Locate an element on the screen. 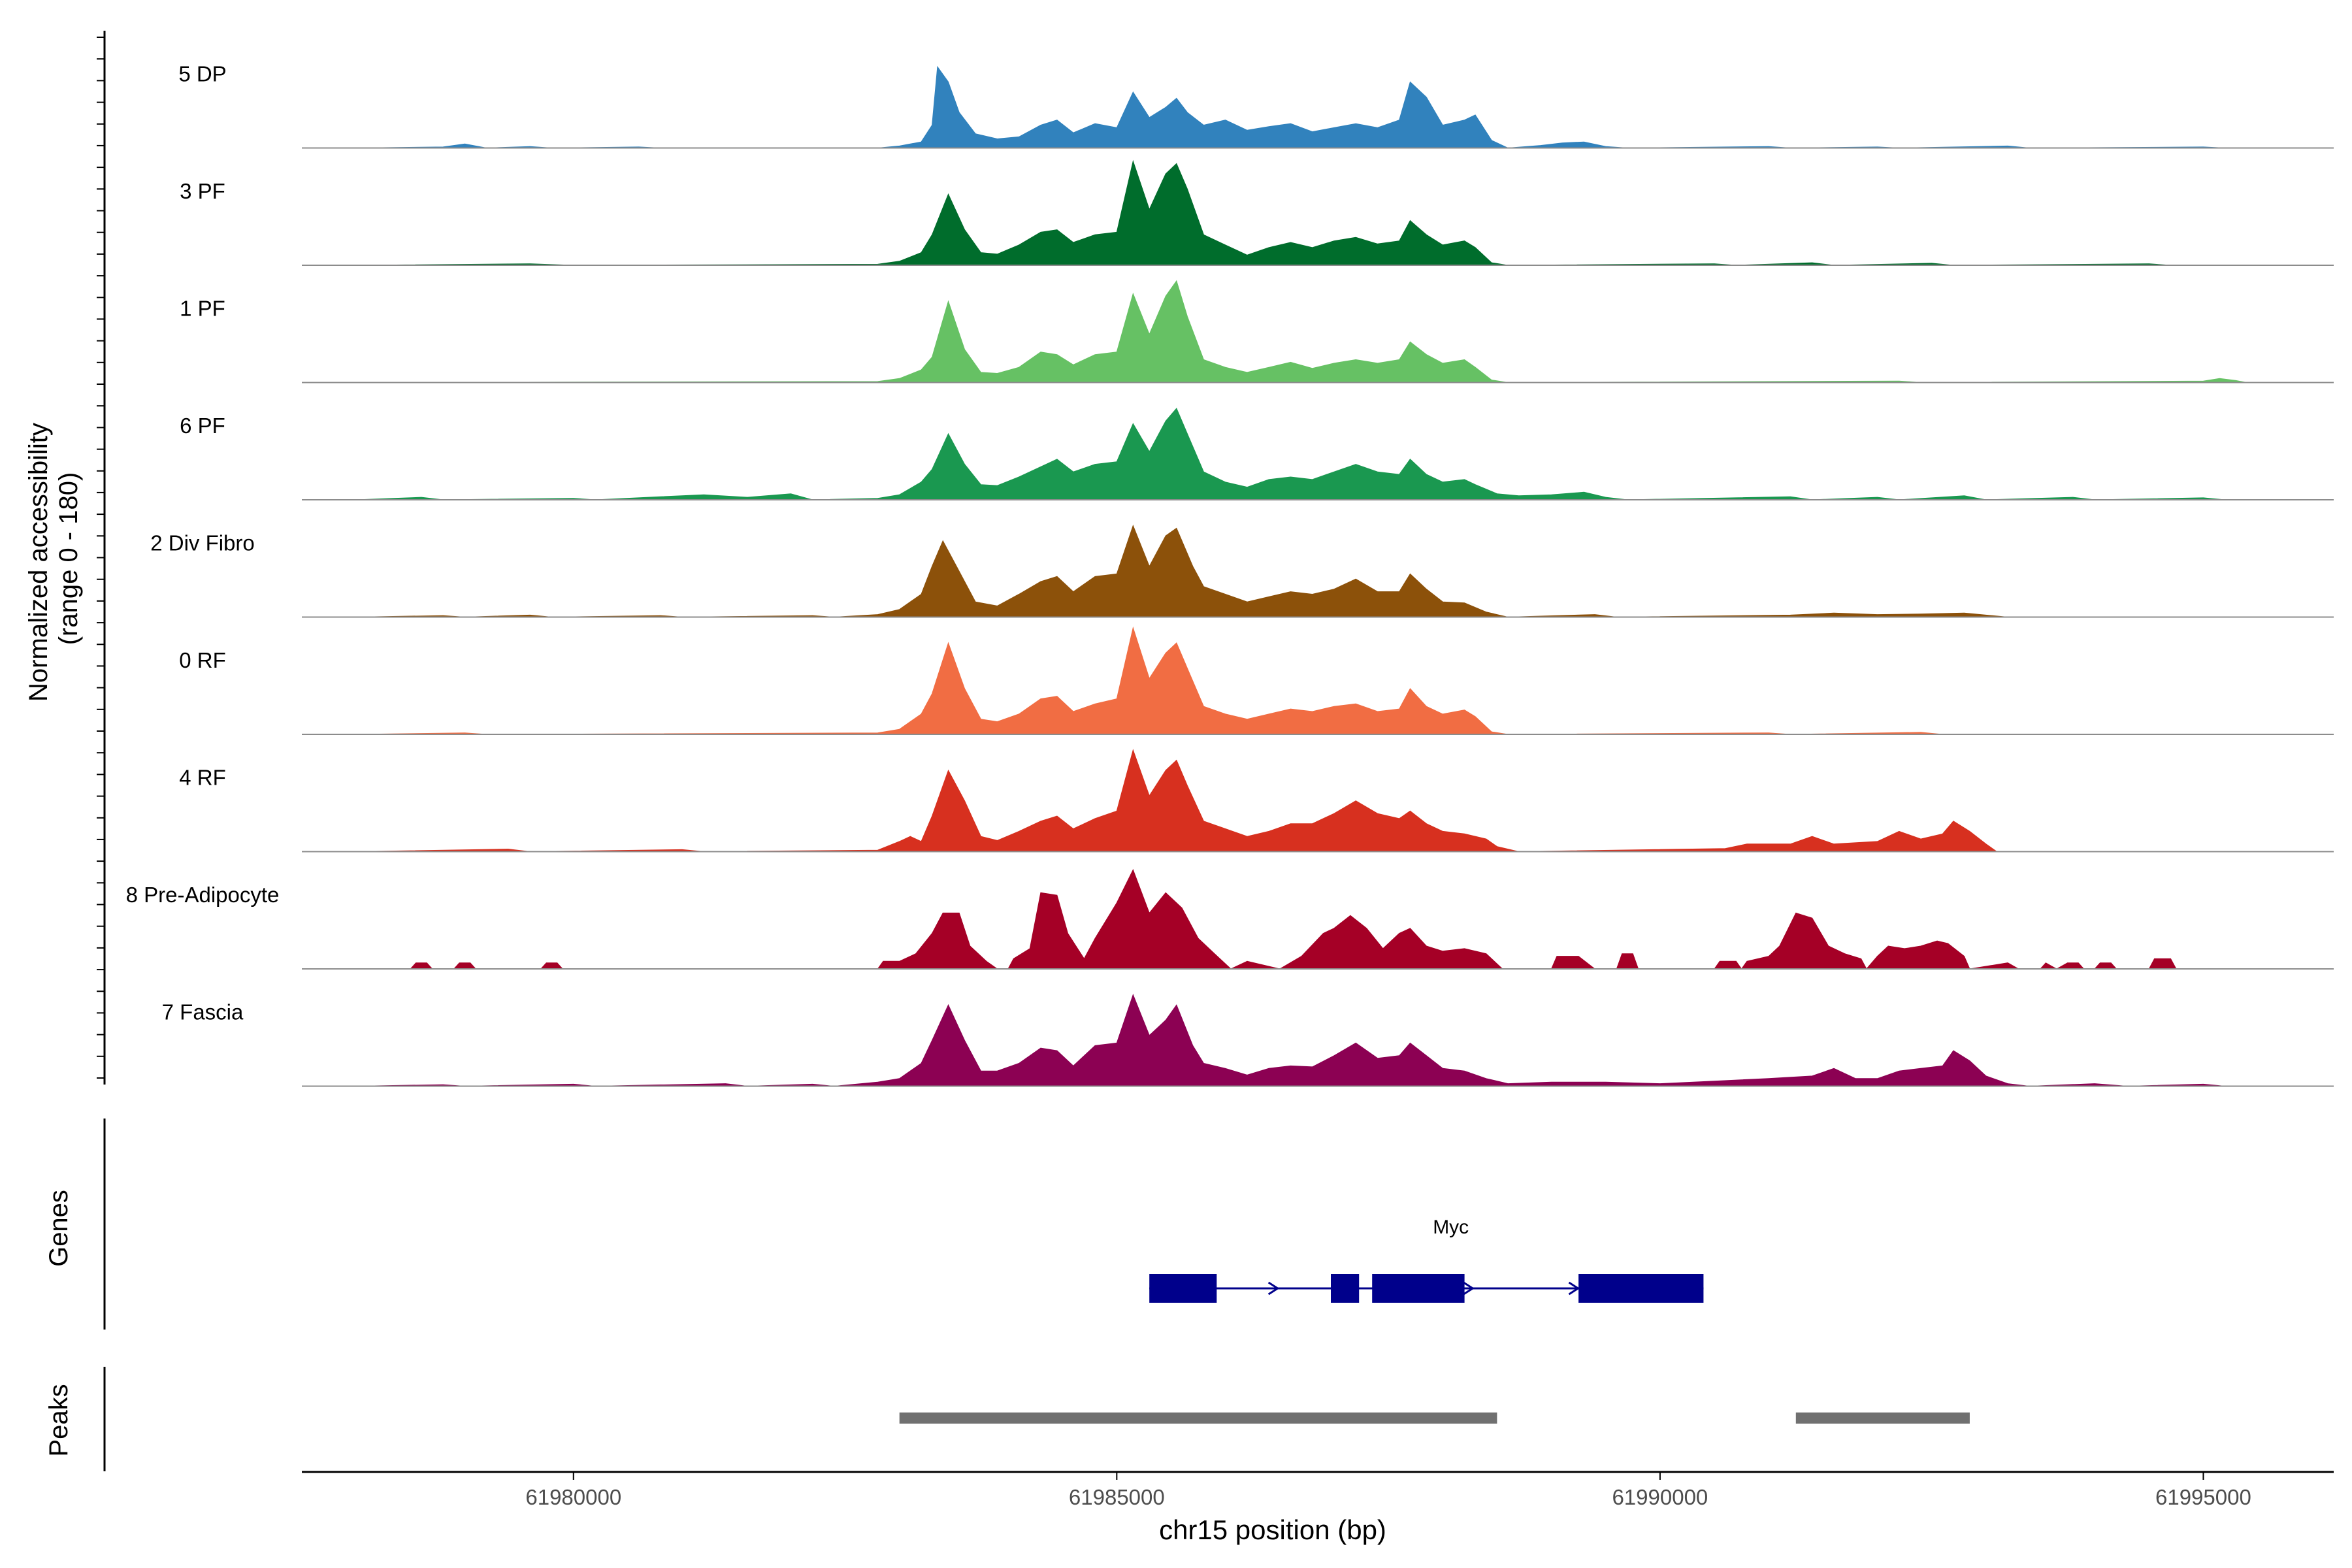 This screenshot has height=1568, width=2352. track-6-pf: 6 PF is located at coordinates (1257, 454).